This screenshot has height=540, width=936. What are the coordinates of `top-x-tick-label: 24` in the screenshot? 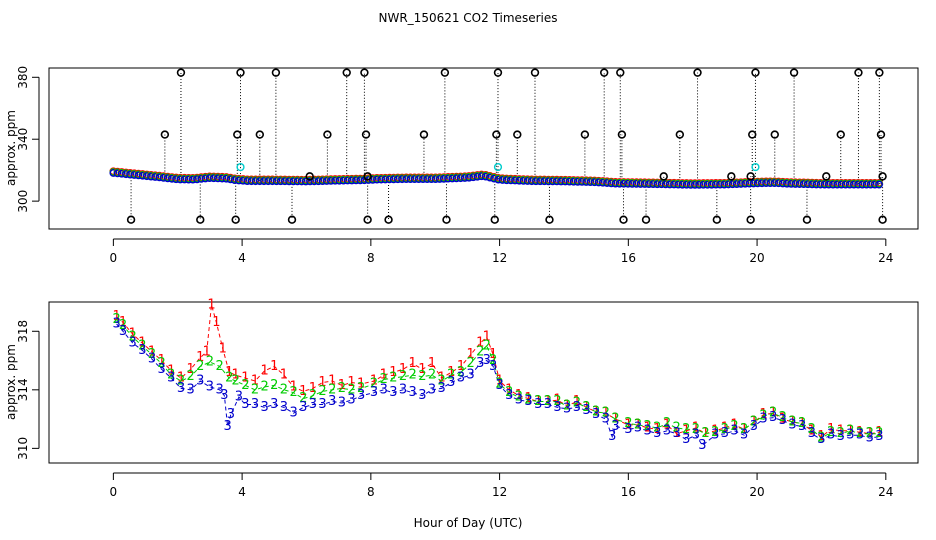 It's located at (885, 258).